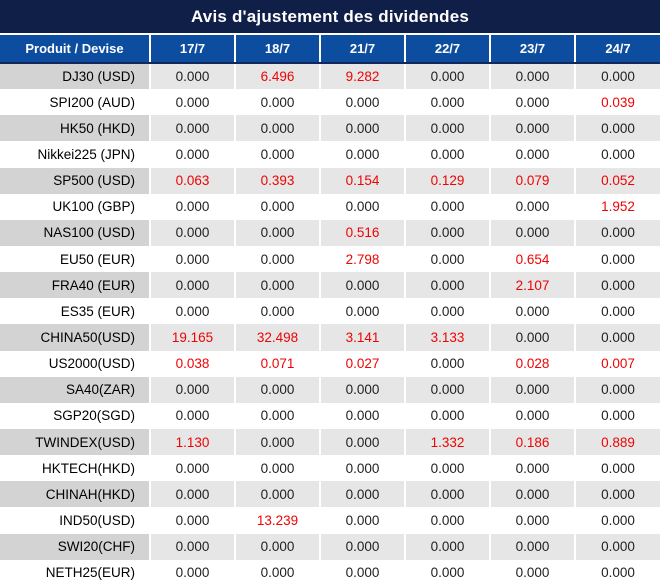  What do you see at coordinates (192, 363) in the screenshot?
I see `value-cell: 0.038` at bounding box center [192, 363].